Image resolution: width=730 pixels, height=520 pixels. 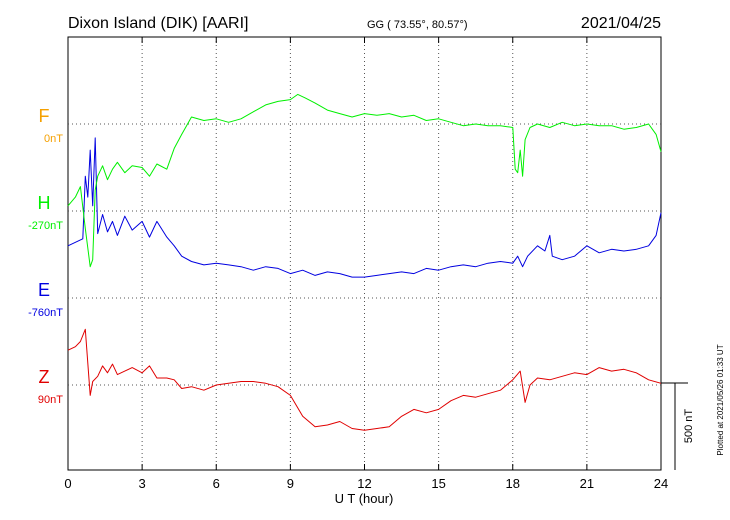 What do you see at coordinates (45, 226) in the screenshot?
I see `channel-baseline-h: -270nT` at bounding box center [45, 226].